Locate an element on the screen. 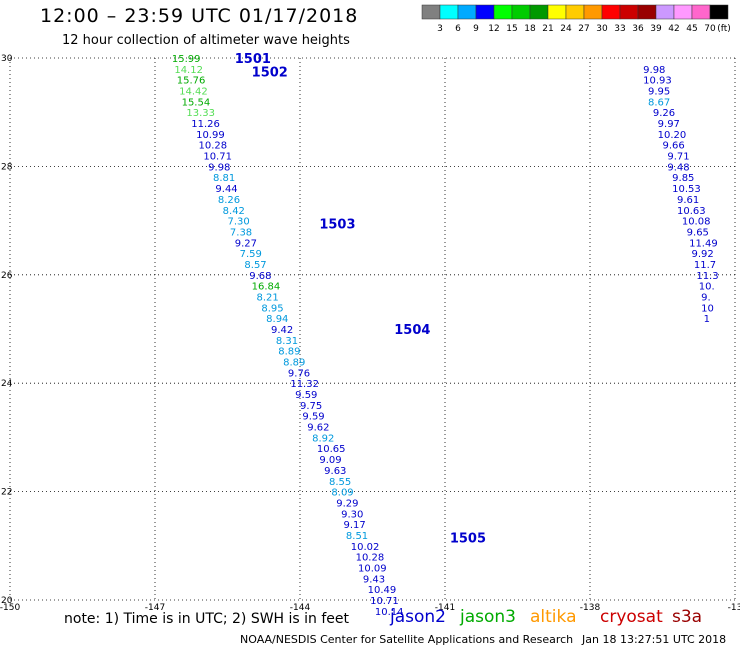 The image size is (740, 650). colorbar-tick-label: 3 is located at coordinates (440, 29).